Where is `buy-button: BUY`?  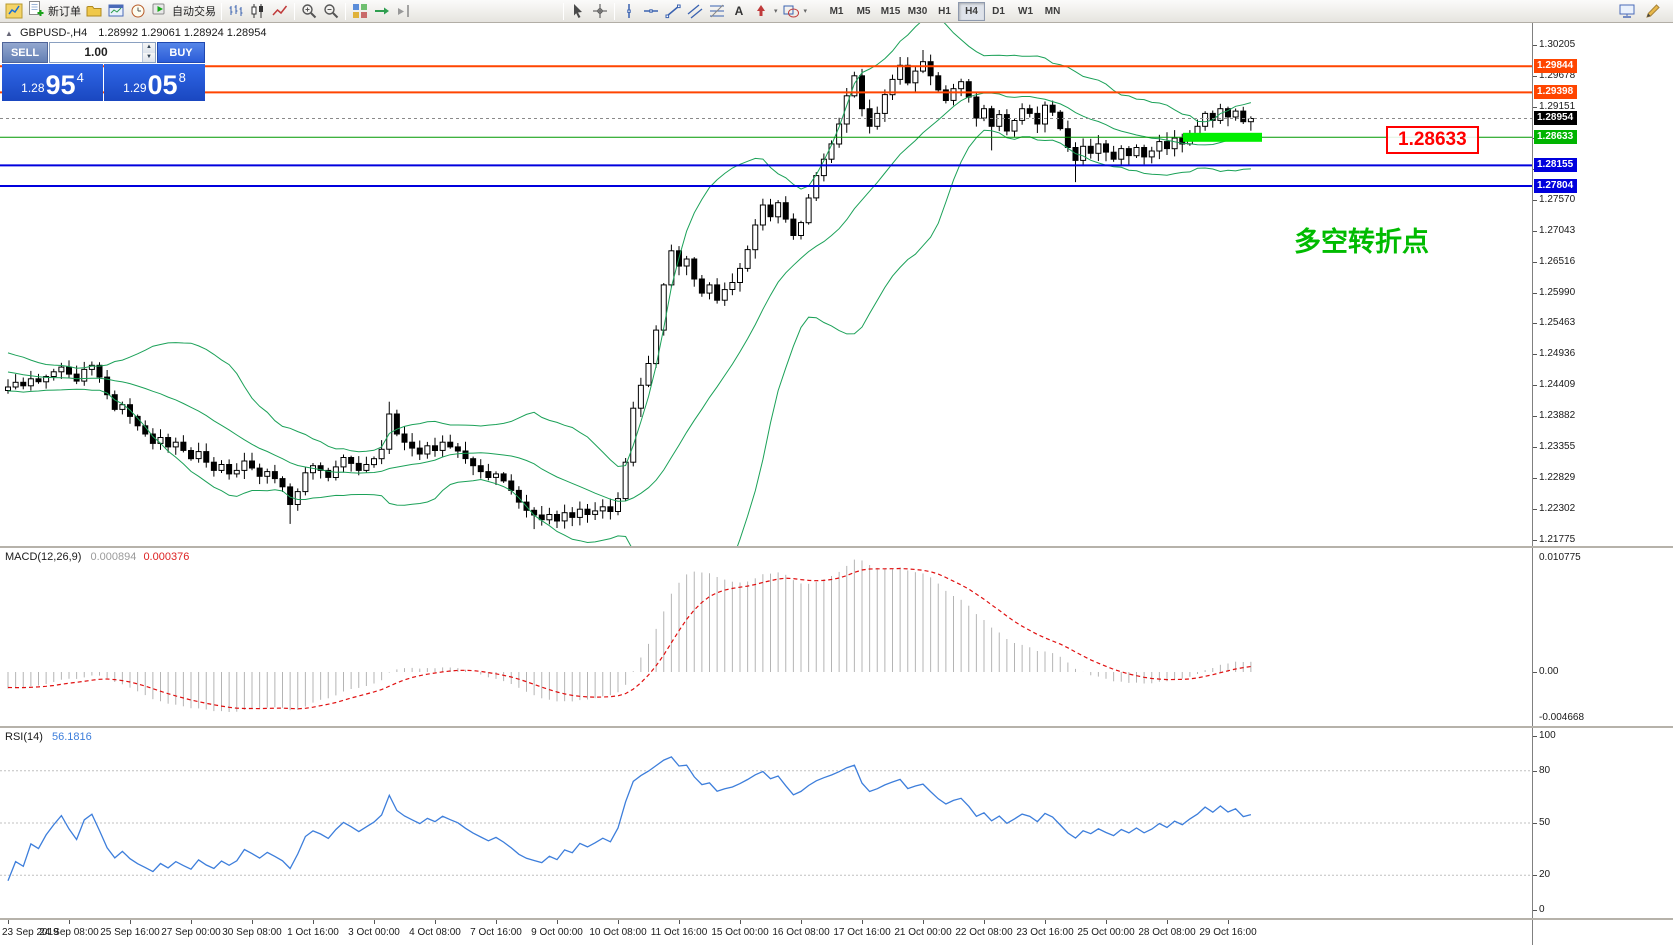
buy-button: BUY is located at coordinates (181, 52).